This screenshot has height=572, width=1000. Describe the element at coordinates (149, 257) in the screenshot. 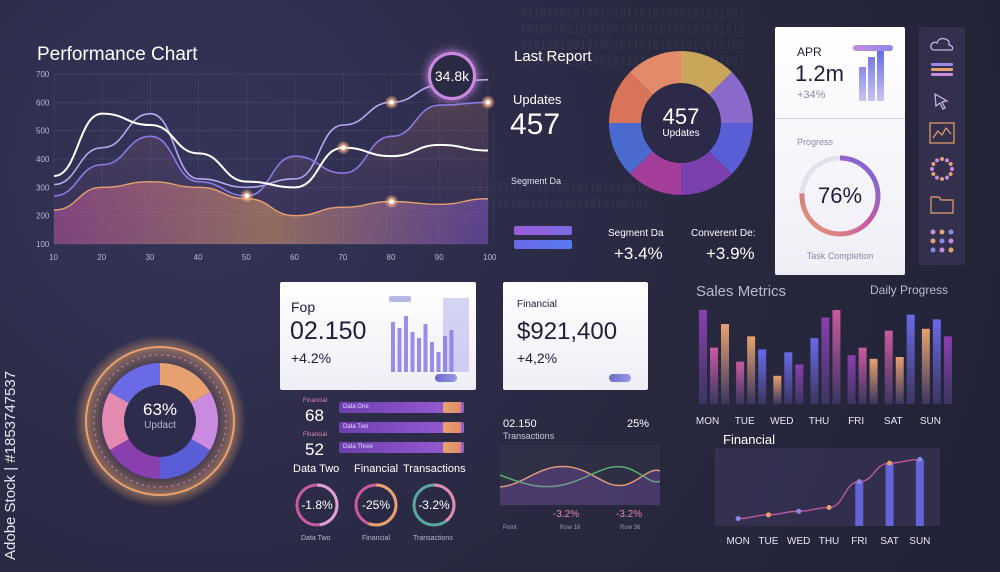

I see `x-tick-label: 30` at that location.